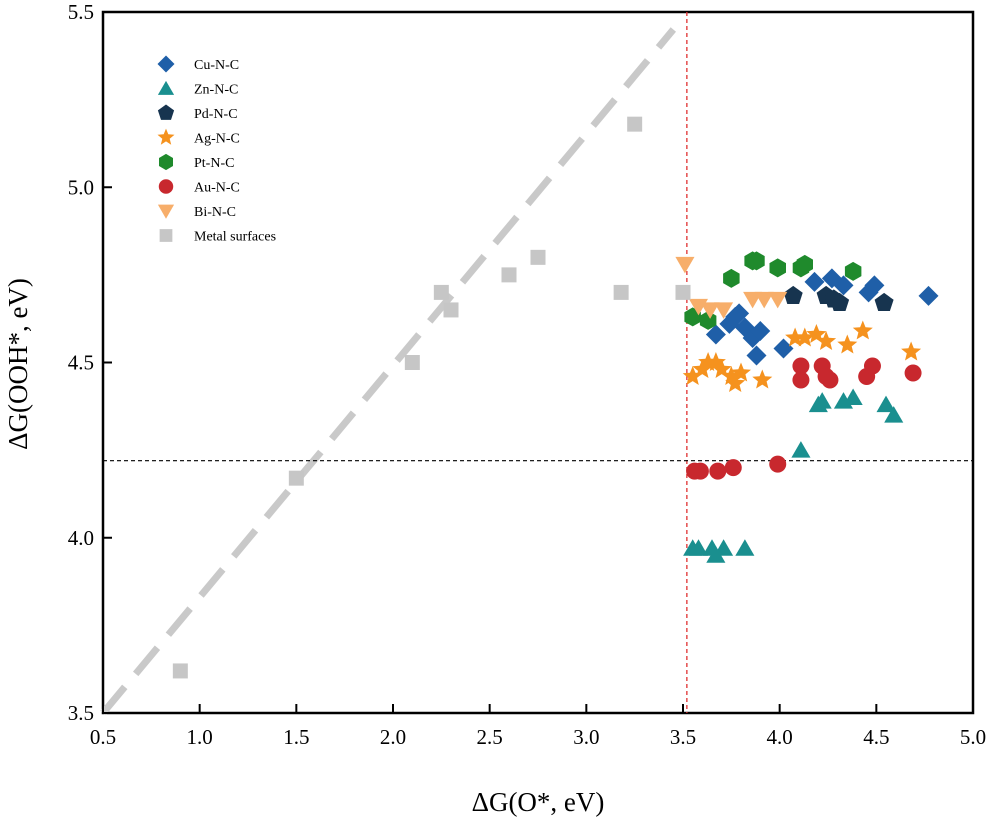  I want to click on y-tick-label: 3.5, so click(81, 713).